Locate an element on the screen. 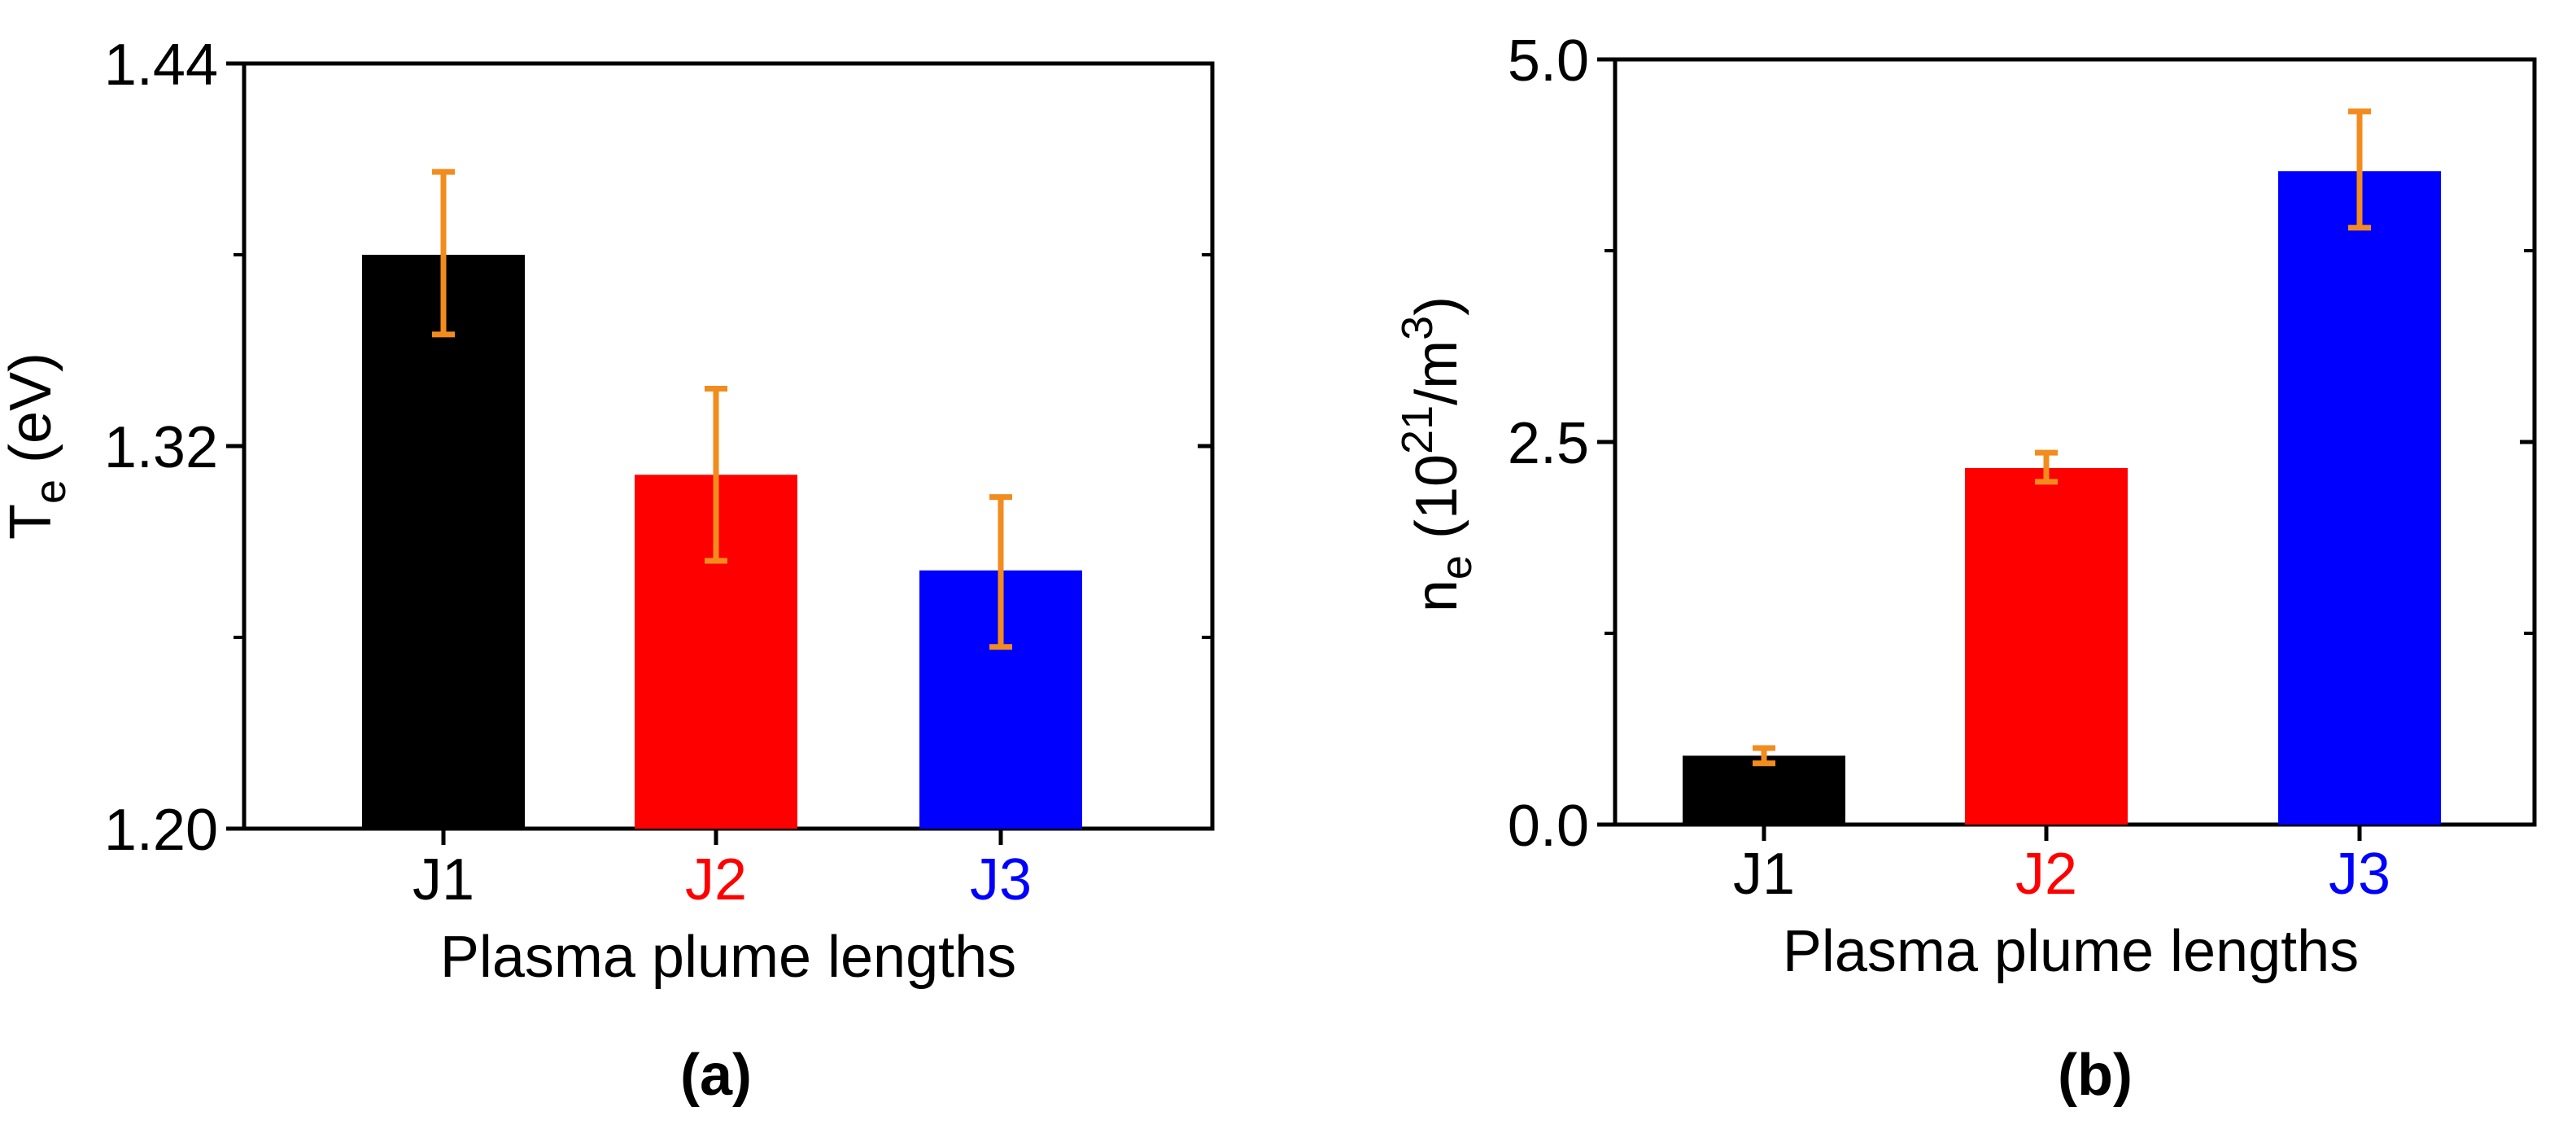  panel-a-y-tick-label: 1.32 is located at coordinates (161, 448).